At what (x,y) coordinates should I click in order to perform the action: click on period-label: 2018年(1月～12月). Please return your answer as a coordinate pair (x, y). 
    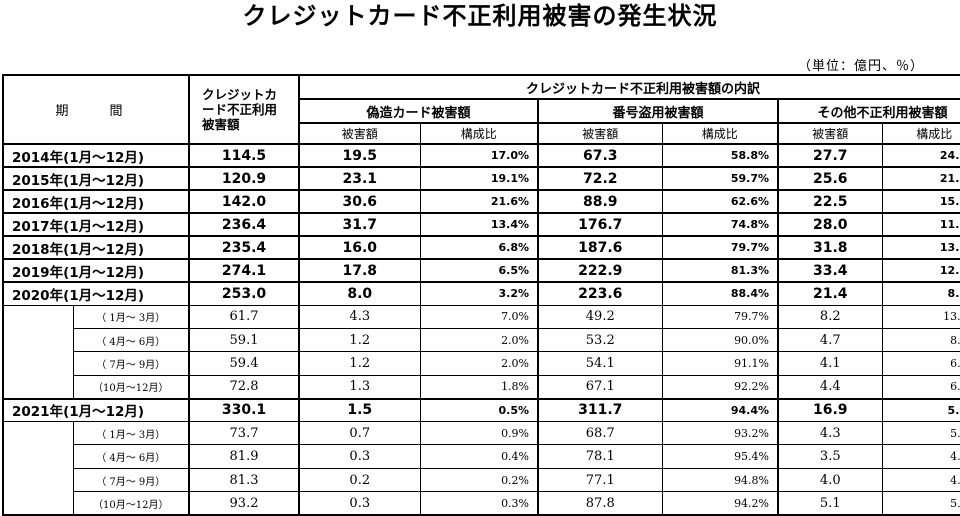
    Looking at the image, I should click on (96, 247).